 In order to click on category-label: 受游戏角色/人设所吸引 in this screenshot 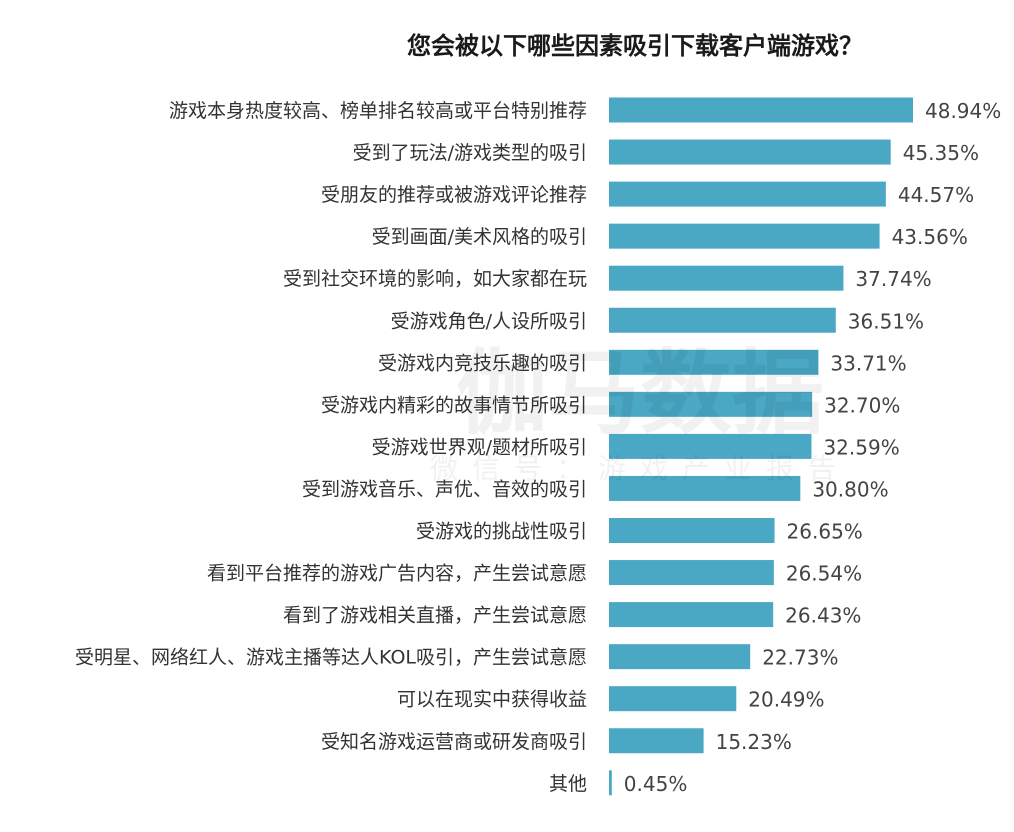, I will do `click(489, 321)`.